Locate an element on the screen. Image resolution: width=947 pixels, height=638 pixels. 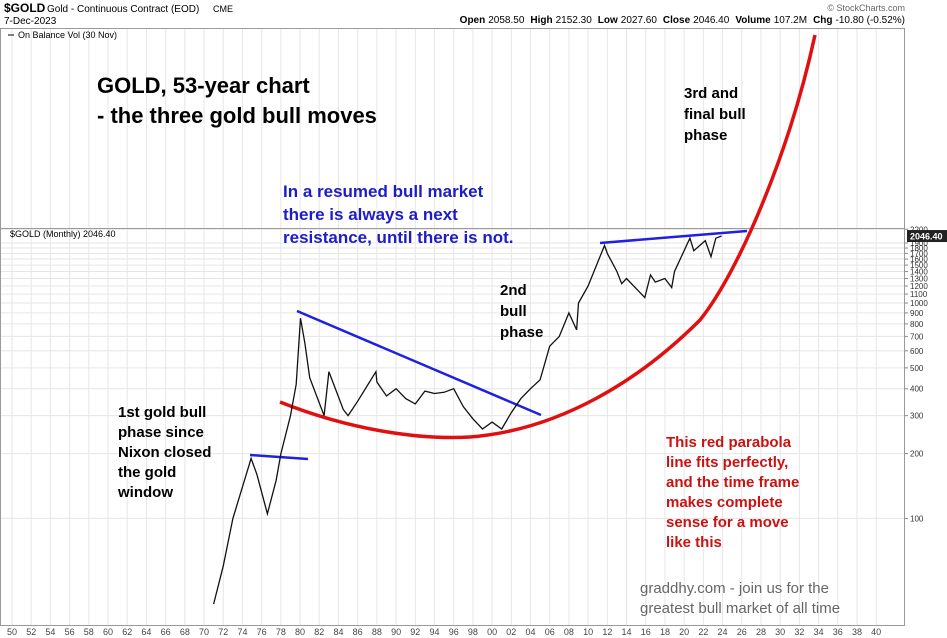
x-tick-label: 04 is located at coordinates (531, 632).